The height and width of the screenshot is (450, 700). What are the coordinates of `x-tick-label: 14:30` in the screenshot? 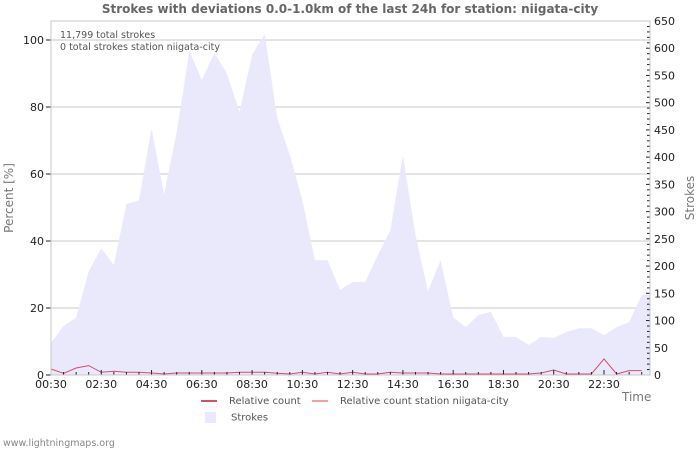 It's located at (403, 384).